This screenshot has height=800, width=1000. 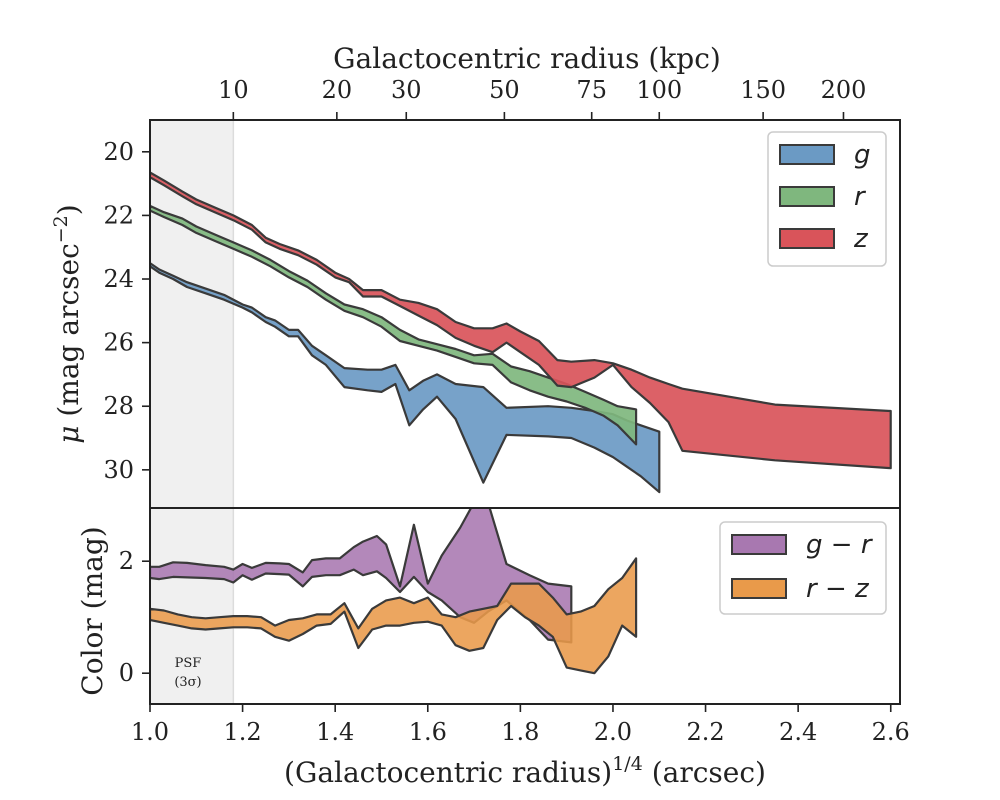 I want to click on top-y-tick-label: 30, so click(x=118, y=470).